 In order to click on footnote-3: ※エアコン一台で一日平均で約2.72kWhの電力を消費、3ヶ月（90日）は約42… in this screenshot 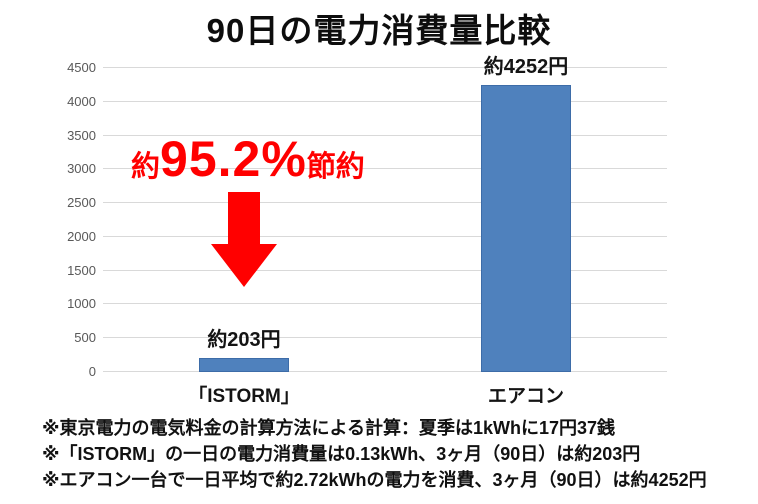, I will do `click(374, 480)`.